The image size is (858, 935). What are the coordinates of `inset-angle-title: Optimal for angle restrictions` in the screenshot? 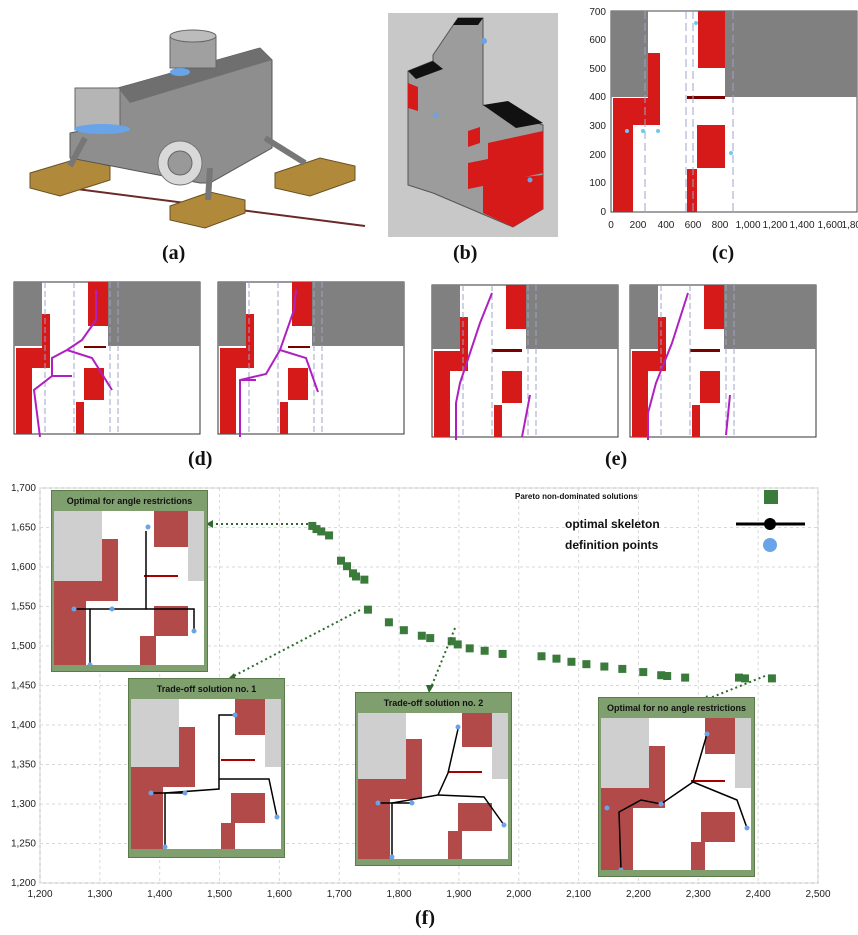 It's located at (129, 501).